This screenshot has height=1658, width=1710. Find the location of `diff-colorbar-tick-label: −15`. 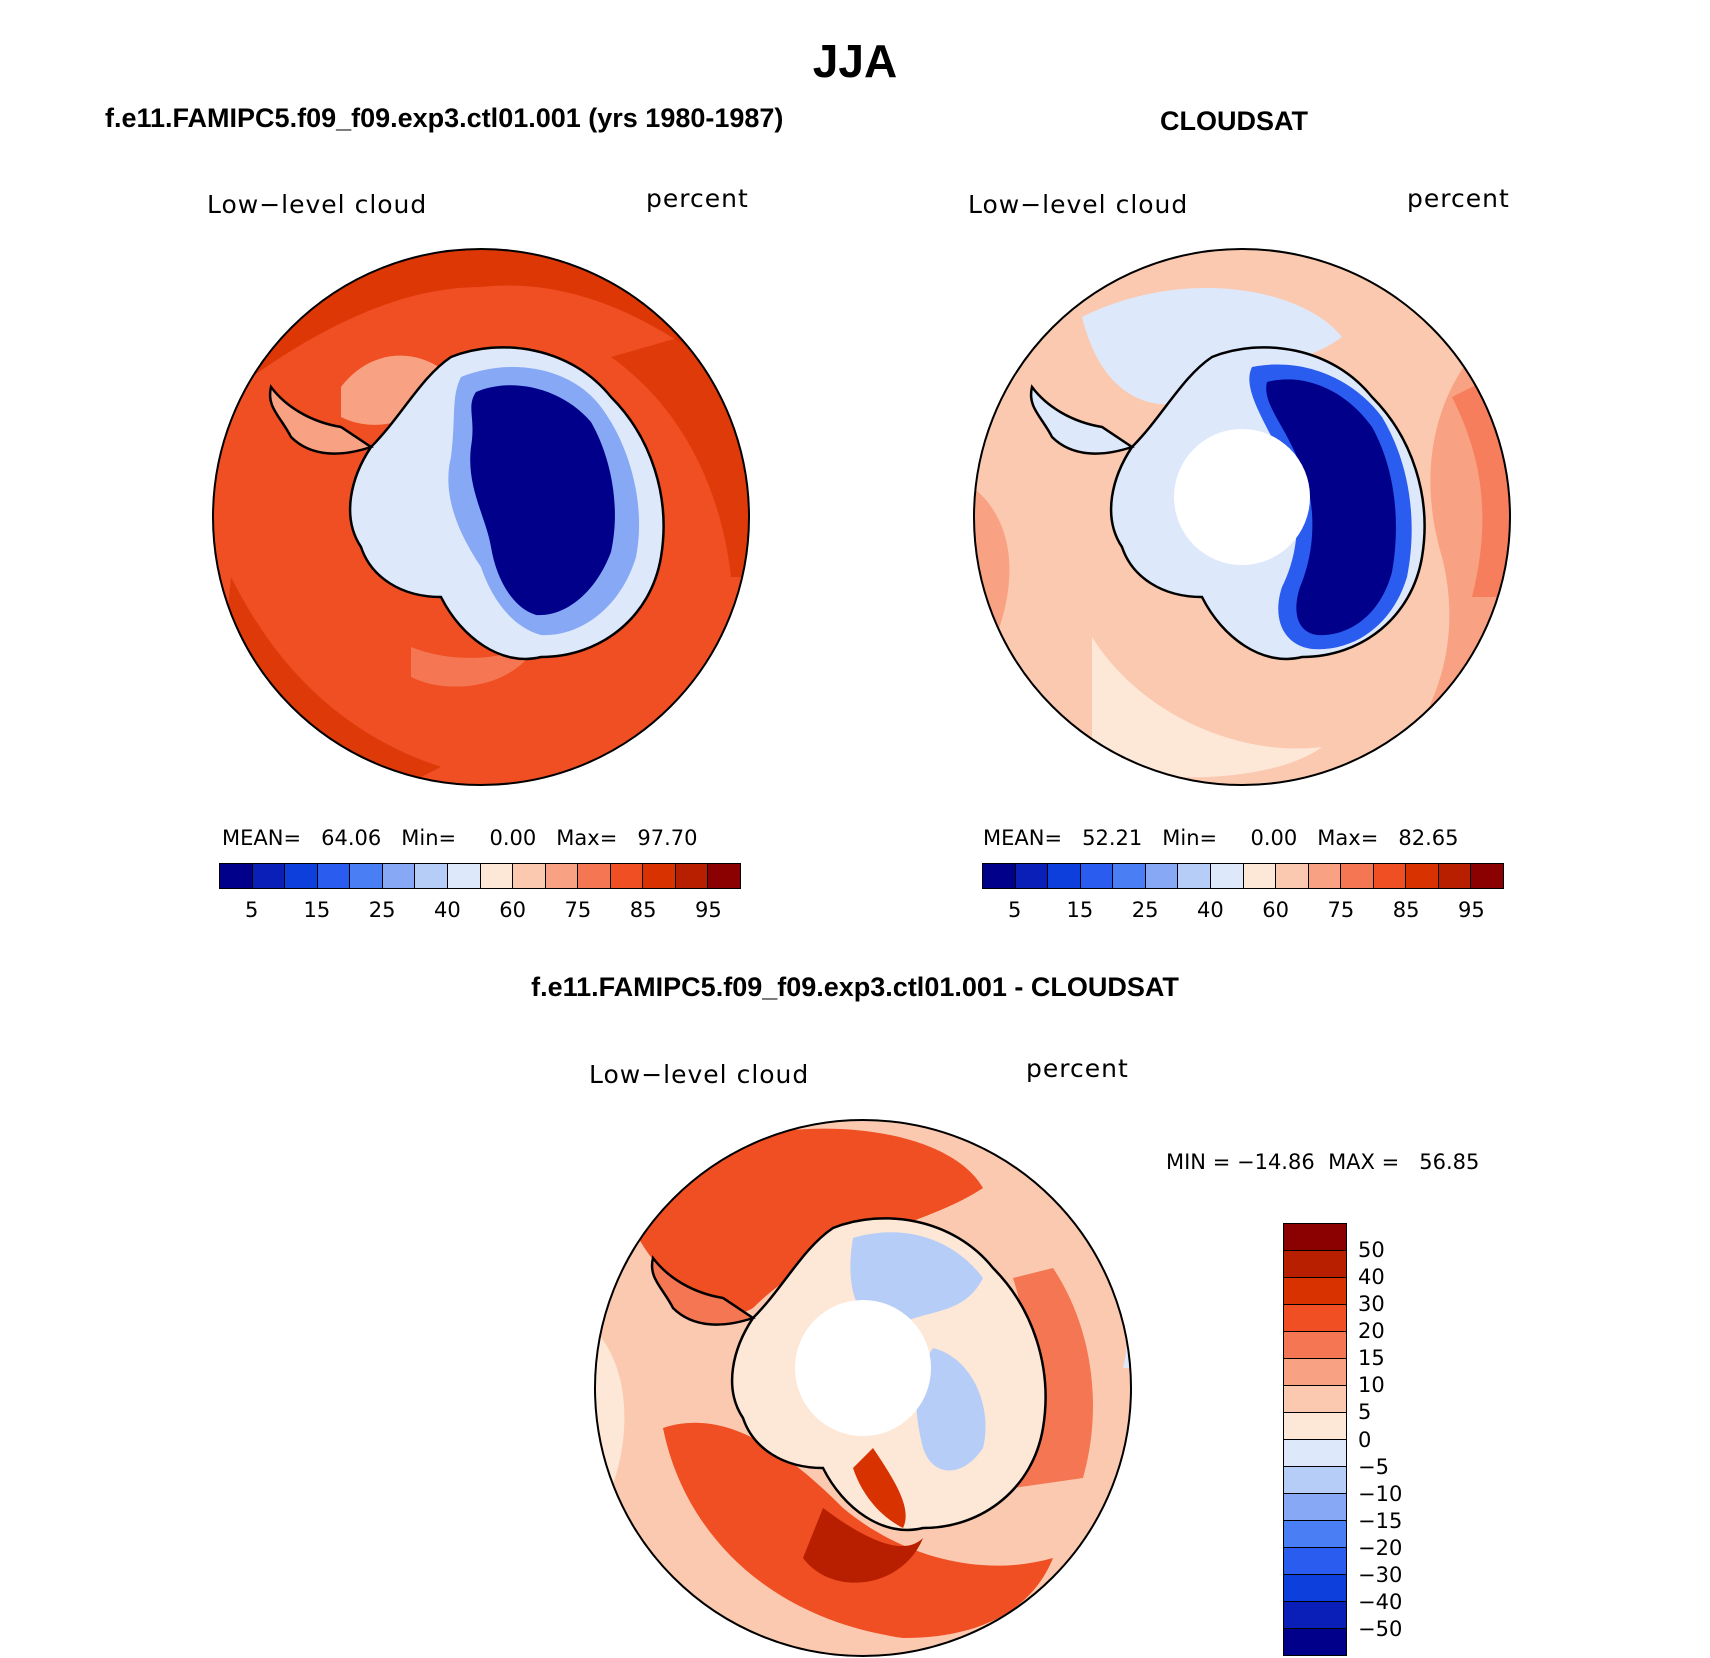

diff-colorbar-tick-label: −15 is located at coordinates (1380, 1520).